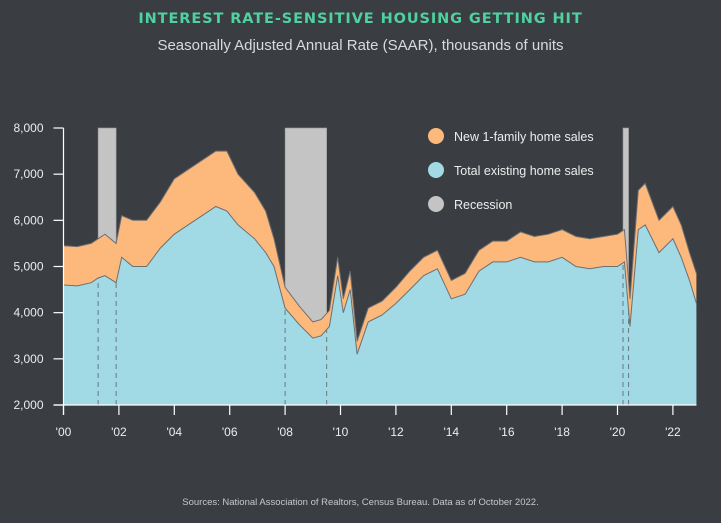 The width and height of the screenshot is (721, 523). What do you see at coordinates (436, 170) in the screenshot?
I see `legend-swatch-existing-home-sales` at bounding box center [436, 170].